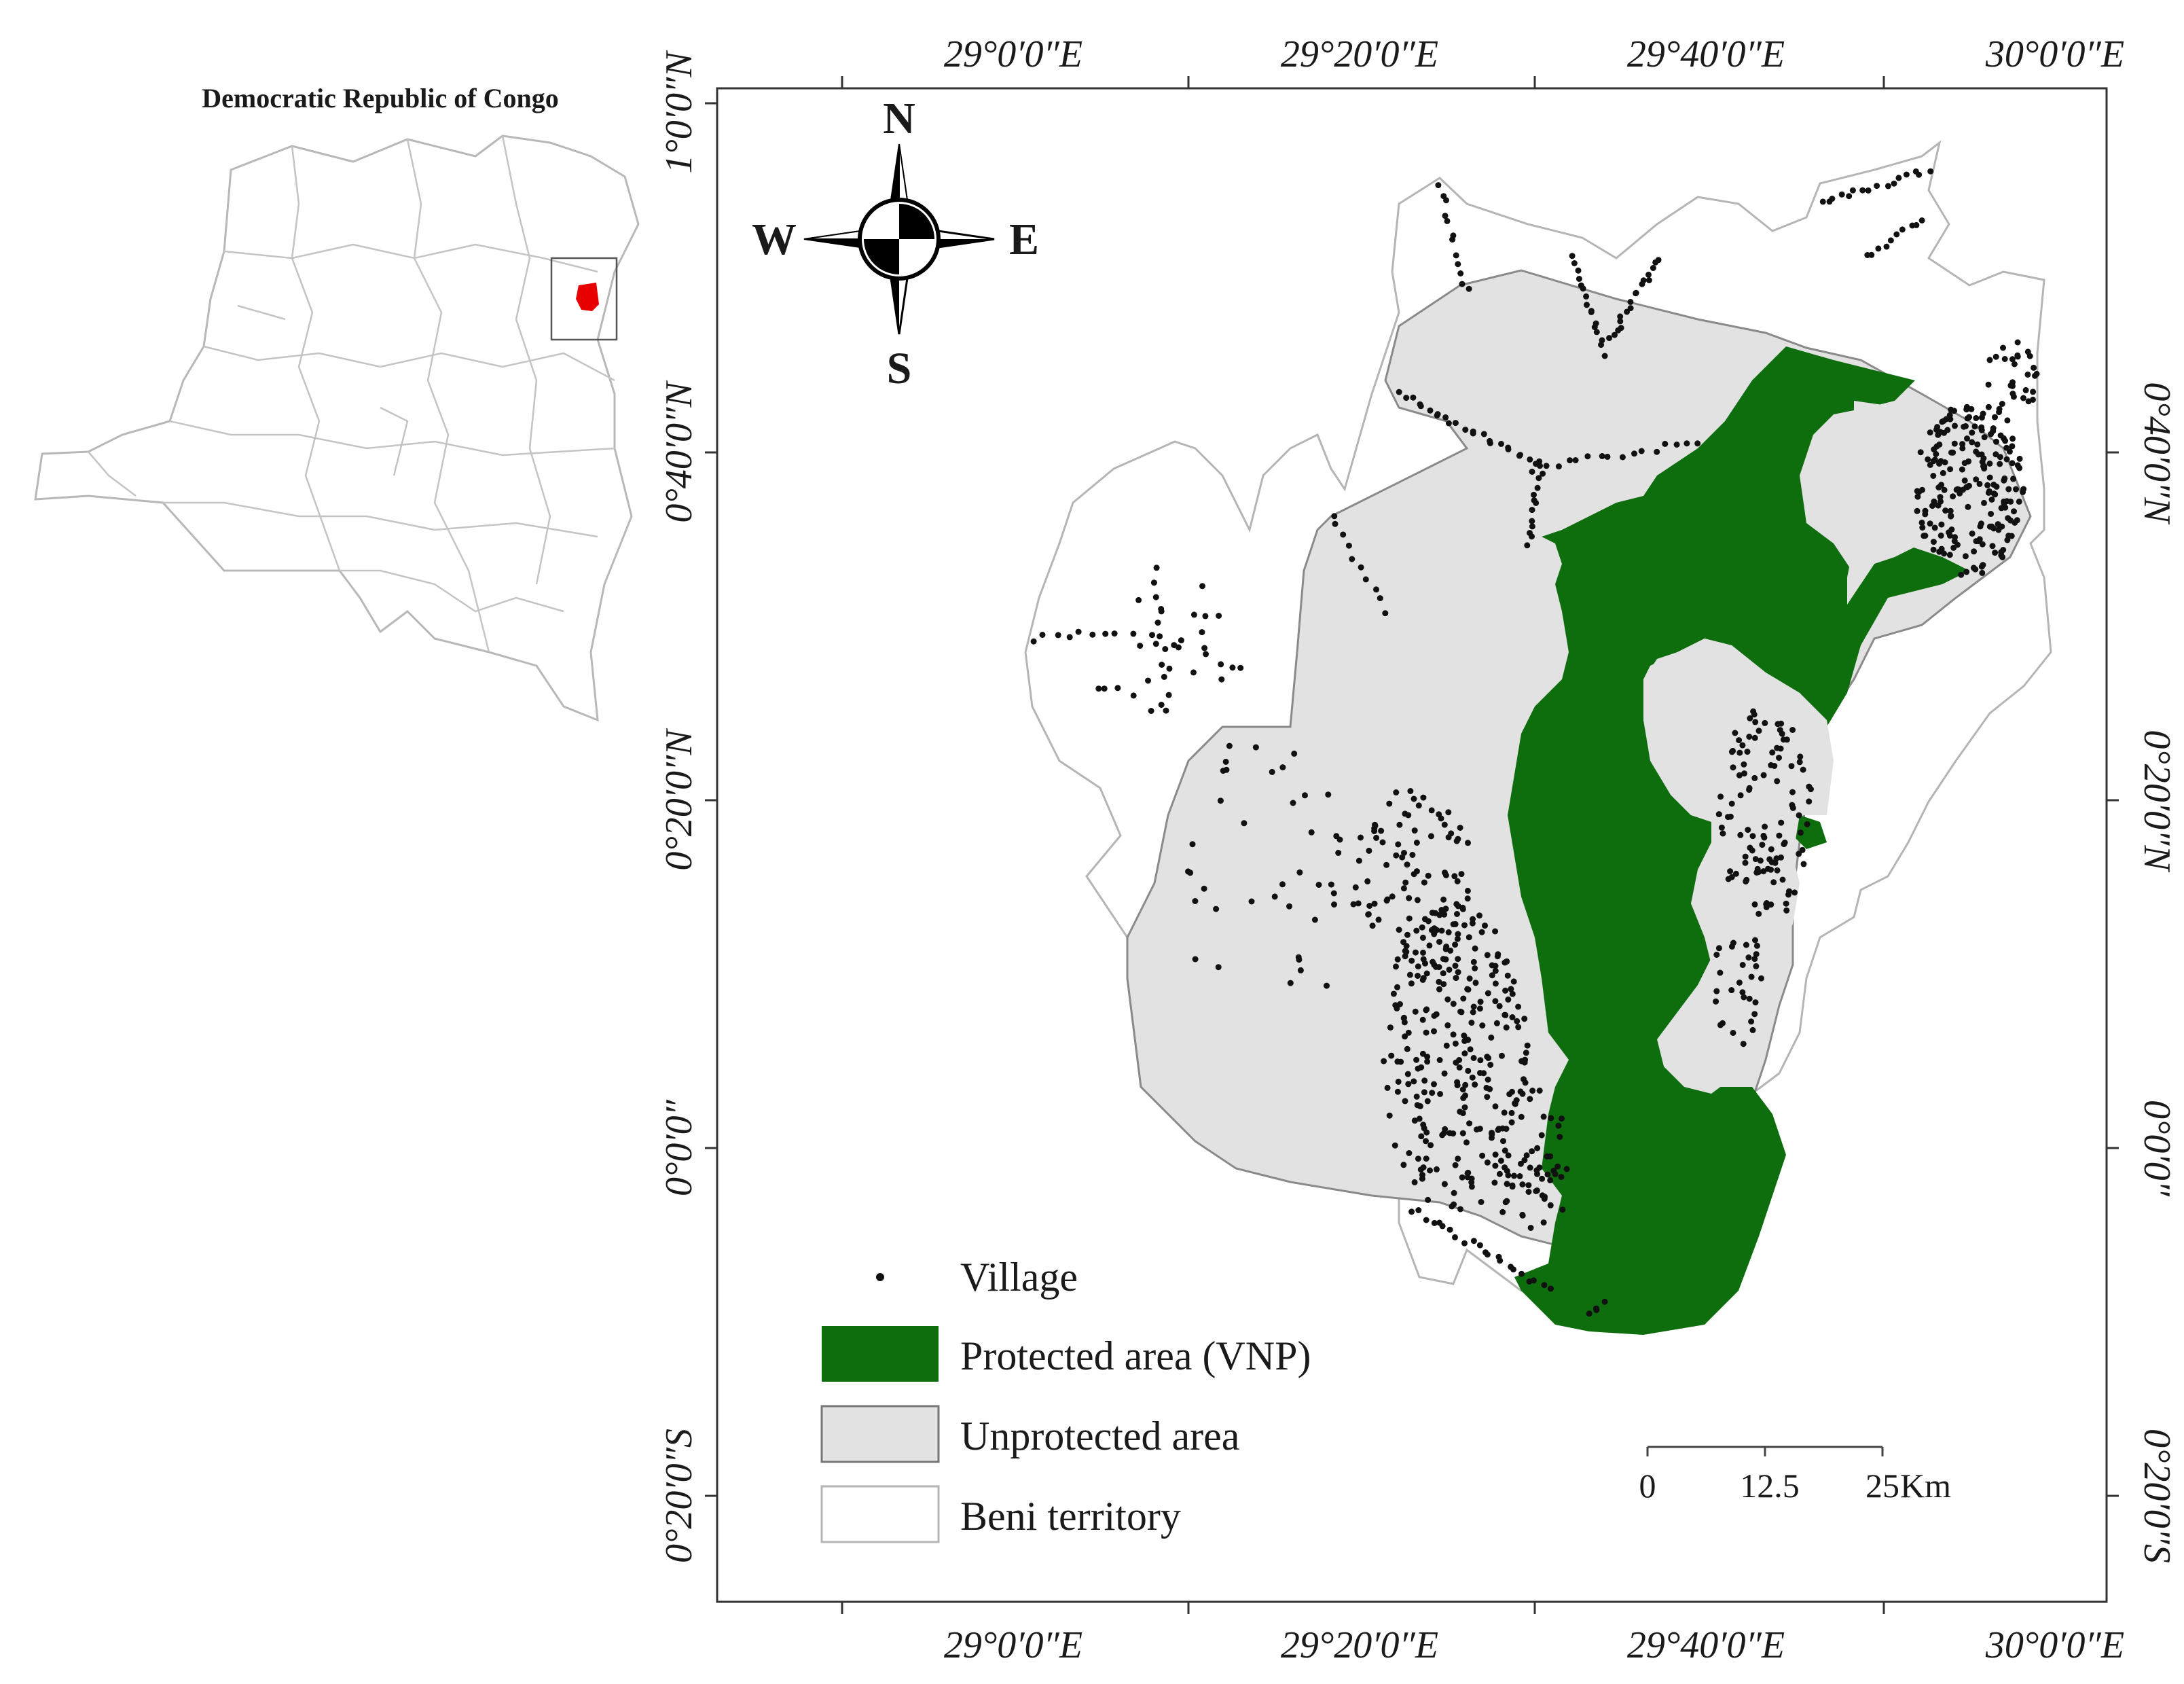 This screenshot has height=1684, width=2184. What do you see at coordinates (899, 118) in the screenshot?
I see `compass-n-label: N` at bounding box center [899, 118].